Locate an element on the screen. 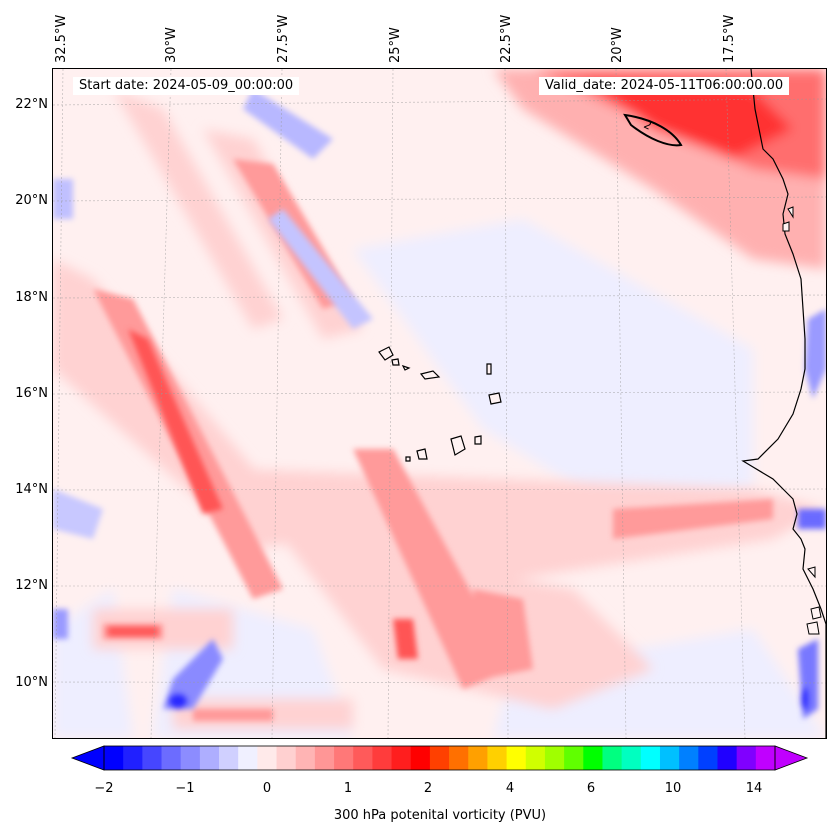 The height and width of the screenshot is (836, 837). lat-label: 20°N is located at coordinates (31, 200).